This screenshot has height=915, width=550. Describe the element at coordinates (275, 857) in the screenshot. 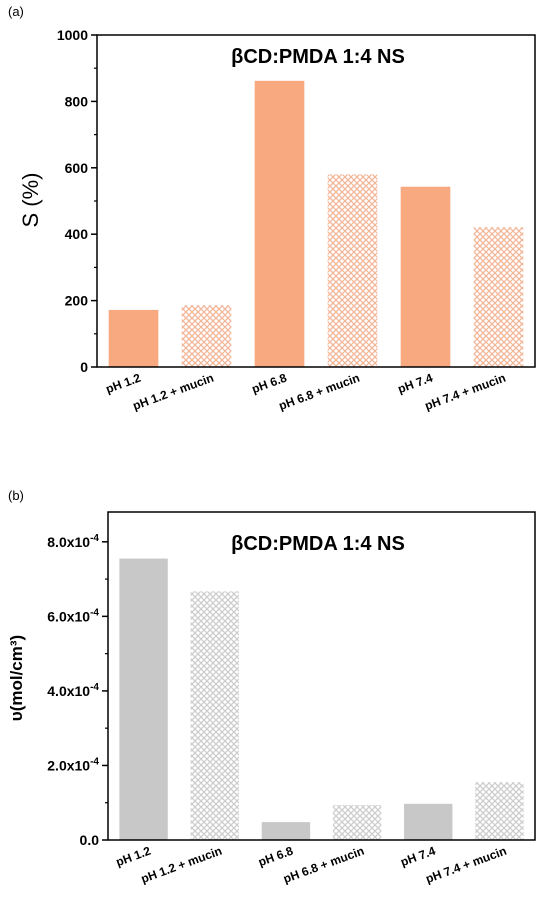

I see `x-tick-label-b-2: pH 6.8` at that location.